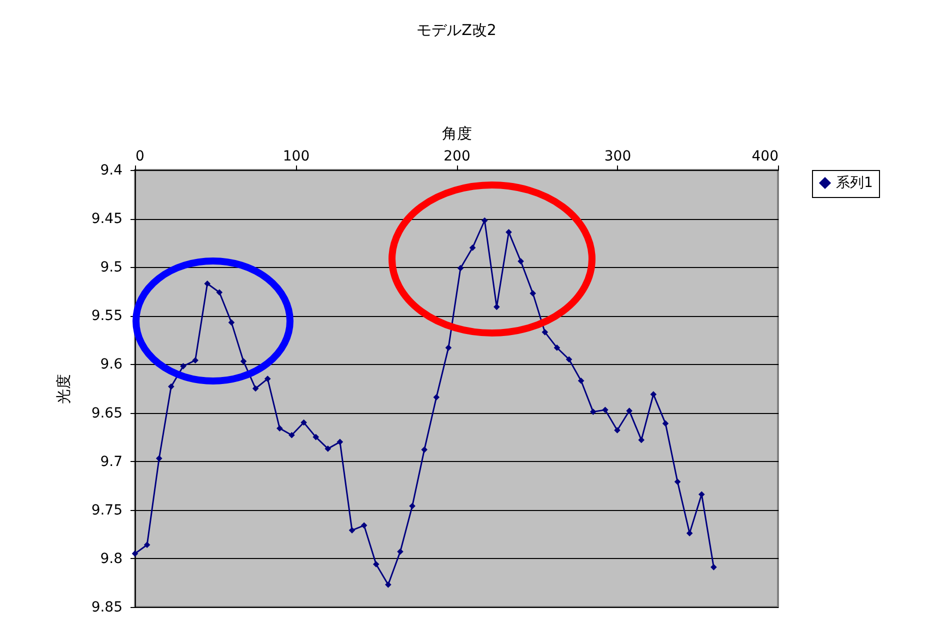  What do you see at coordinates (111, 462) in the screenshot?
I see `y-tick-label: 9.7` at bounding box center [111, 462].